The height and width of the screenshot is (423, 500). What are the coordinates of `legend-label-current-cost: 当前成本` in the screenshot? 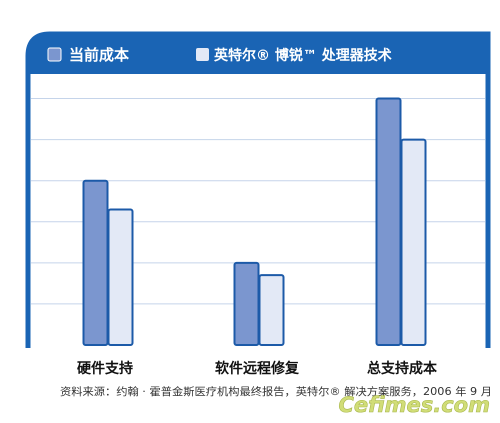 It's located at (99, 55).